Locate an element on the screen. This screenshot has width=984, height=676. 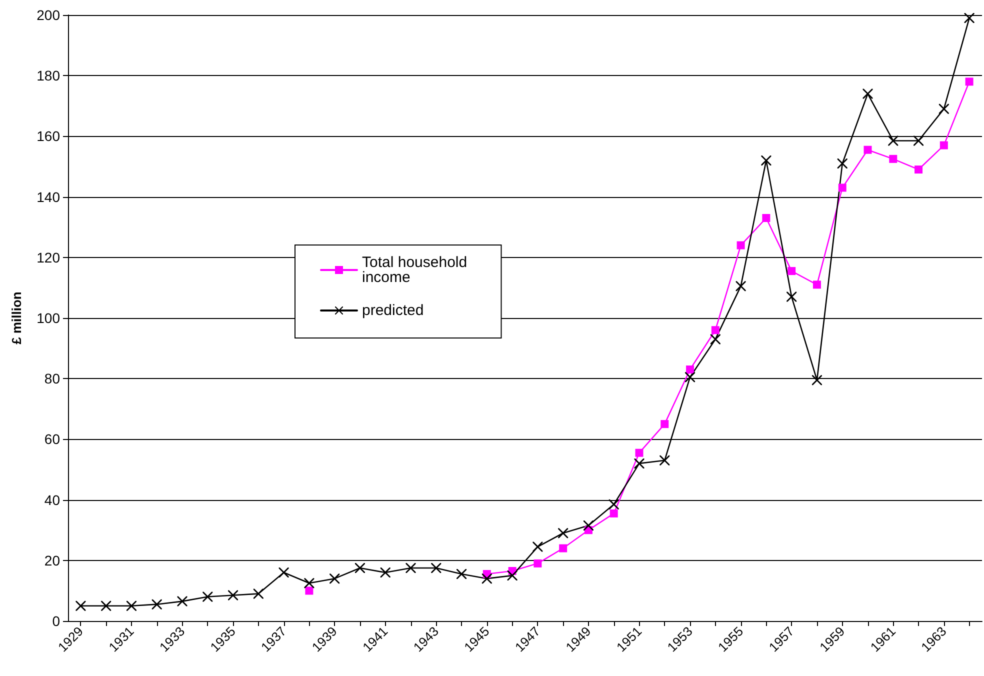
y-tick-label: 0 is located at coordinates (56, 621).